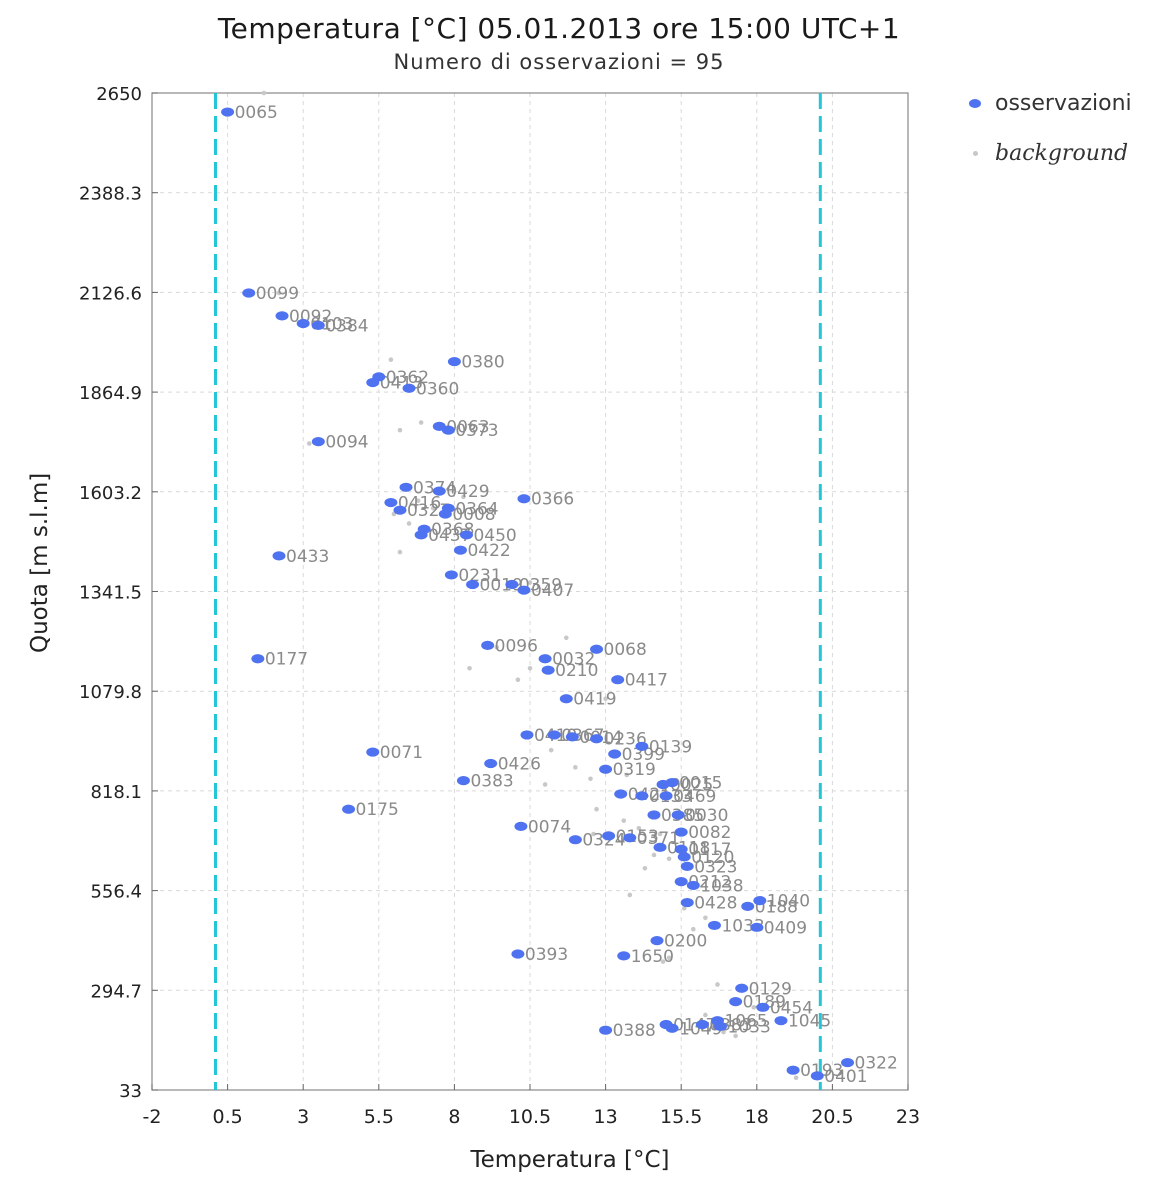  What do you see at coordinates (549, 827) in the screenshot?
I see `point-label: 0074` at bounding box center [549, 827].